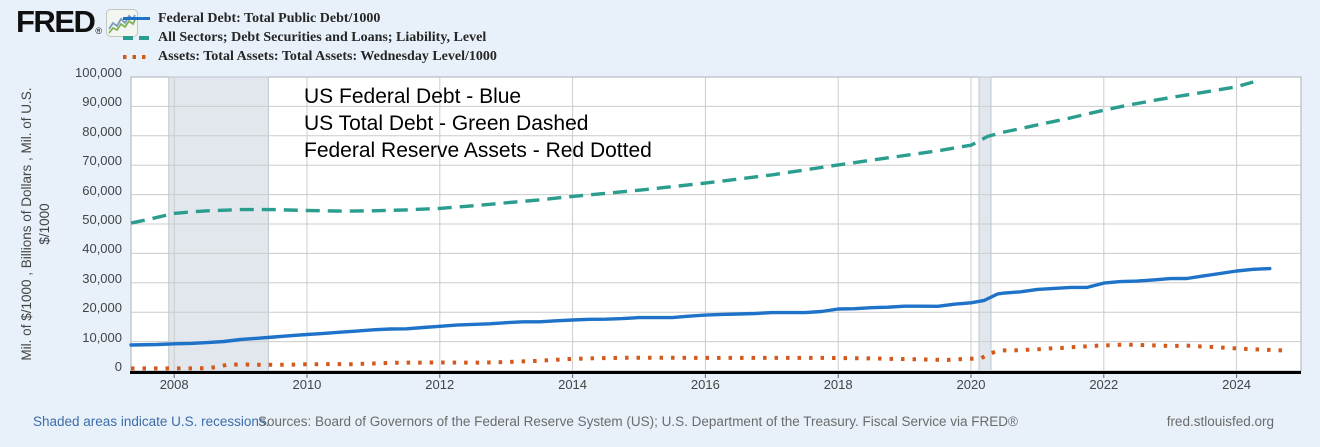  Describe the element at coordinates (102, 278) in the screenshot. I see `y-tick-label: 30,000` at that location.